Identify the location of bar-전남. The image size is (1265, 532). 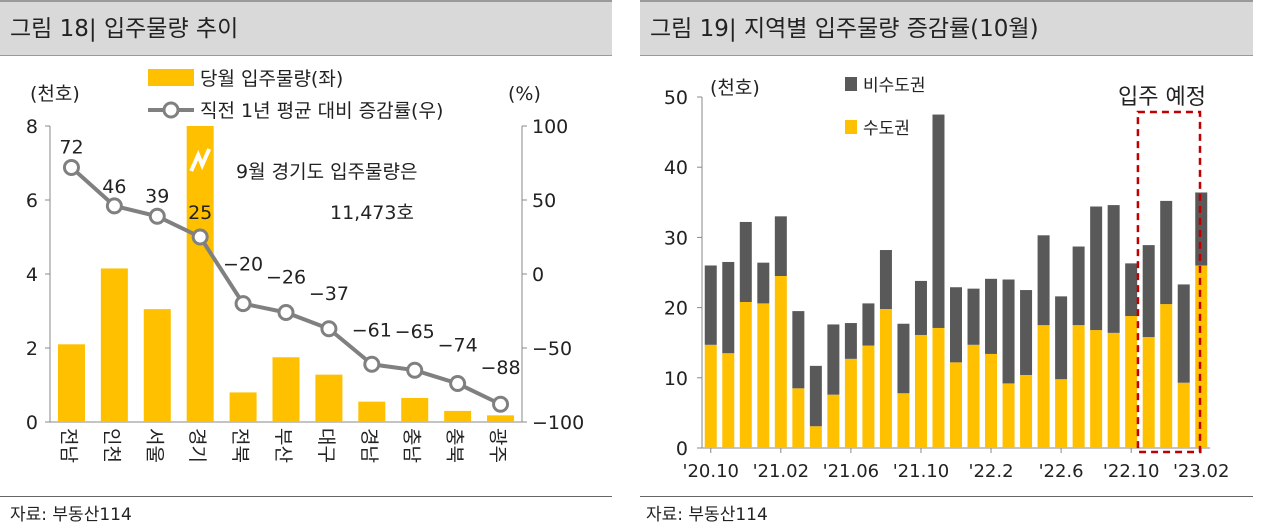
(71, 383).